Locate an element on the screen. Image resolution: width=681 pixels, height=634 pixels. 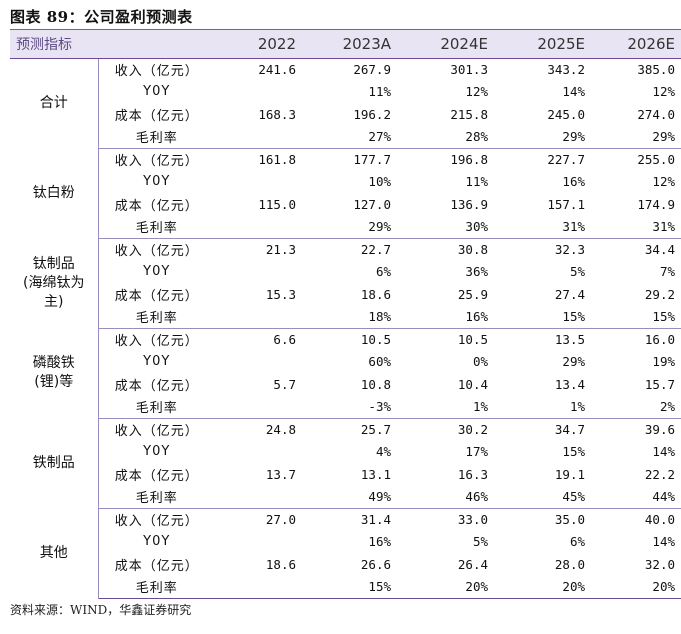
table-row: 钛白粉 收入（亿元） 161.8 177.7 196.8 227.7 255.0 is located at coordinates (345, 193).